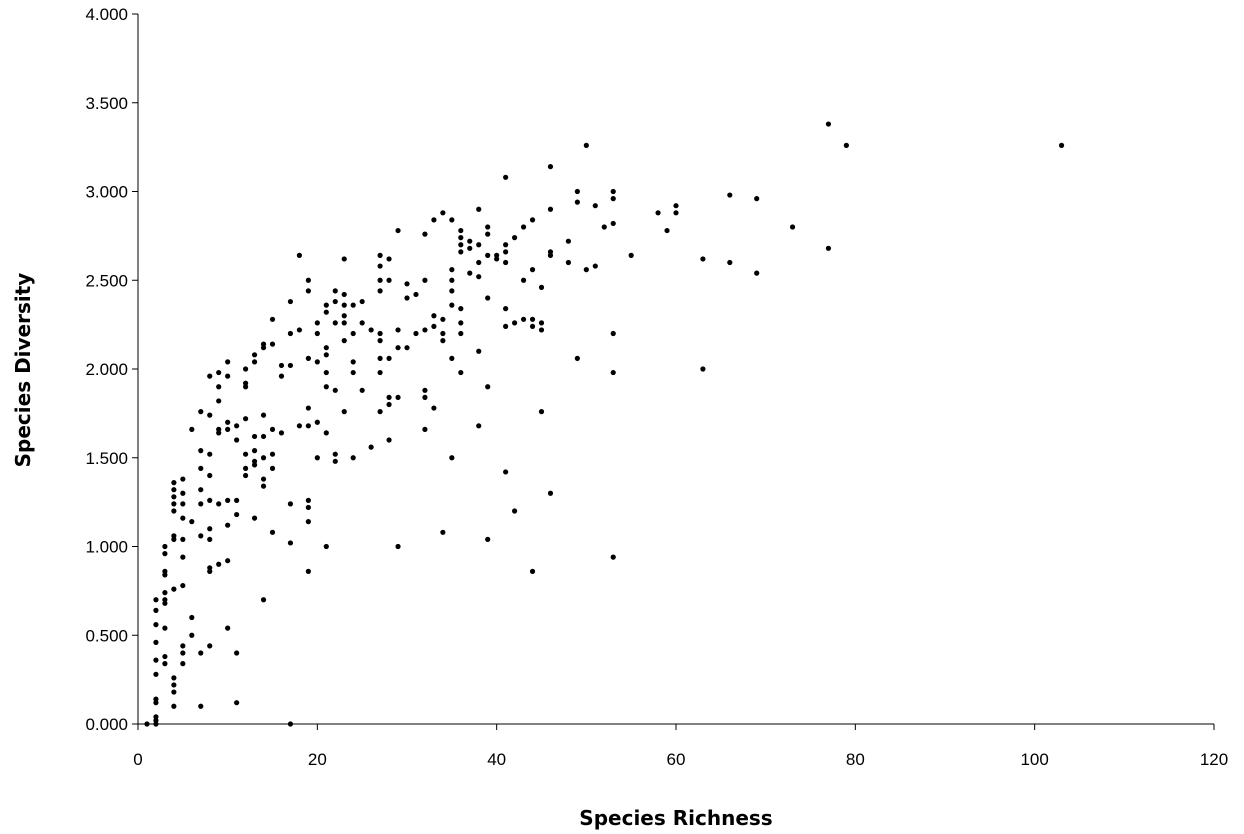 The width and height of the screenshot is (1244, 834). Describe the element at coordinates (855, 759) in the screenshot. I see `x-tick-label: 80` at that location.